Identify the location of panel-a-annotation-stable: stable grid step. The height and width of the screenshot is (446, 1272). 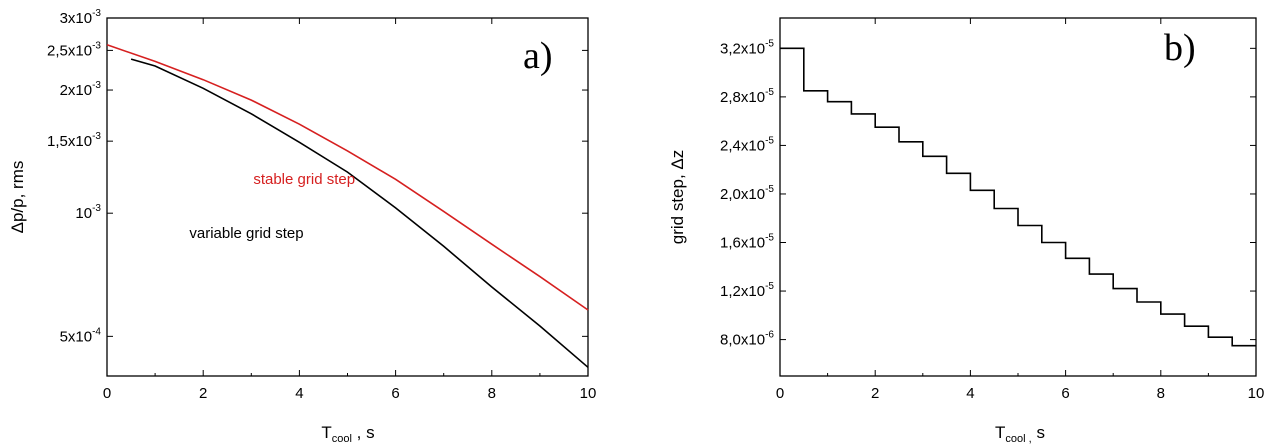
(304, 179).